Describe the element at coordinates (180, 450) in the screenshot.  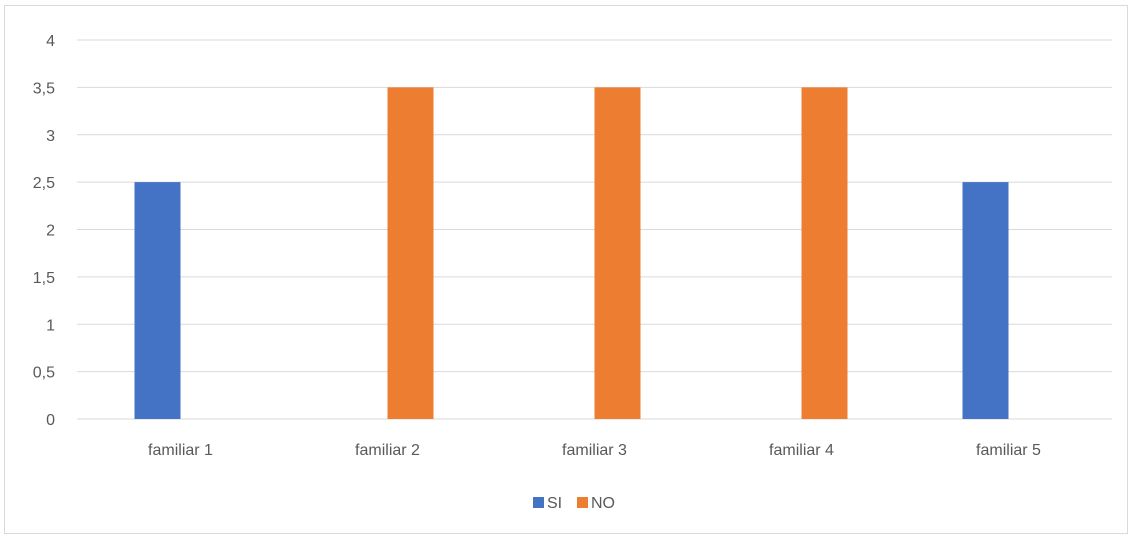
I see `x-tick-label: familiar 1` at that location.